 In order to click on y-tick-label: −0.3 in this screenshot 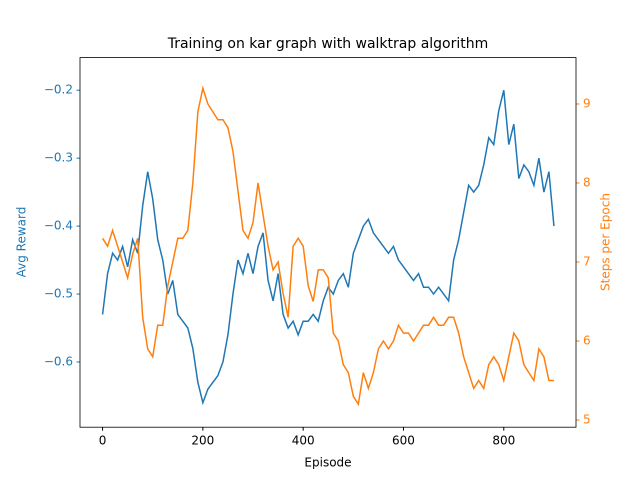, I will do `click(58, 158)`.